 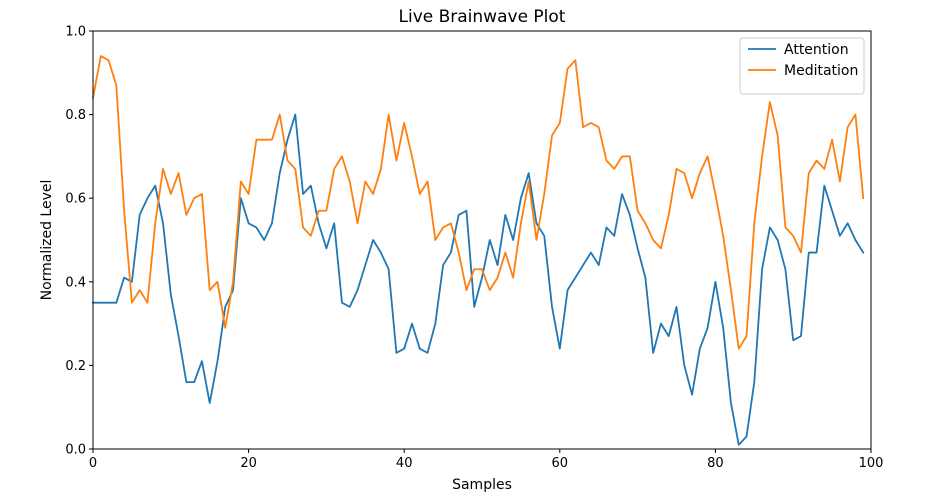 I want to click on y-axis-title: Normalized Level, so click(x=47, y=240).